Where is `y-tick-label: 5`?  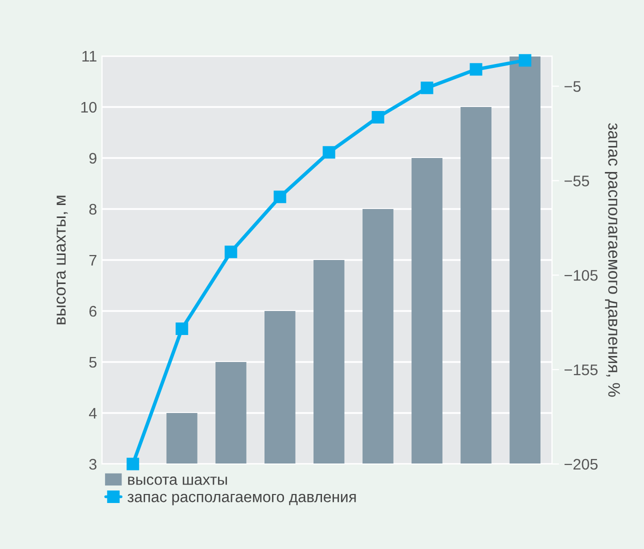
y-tick-label: 5 is located at coordinates (92, 362).